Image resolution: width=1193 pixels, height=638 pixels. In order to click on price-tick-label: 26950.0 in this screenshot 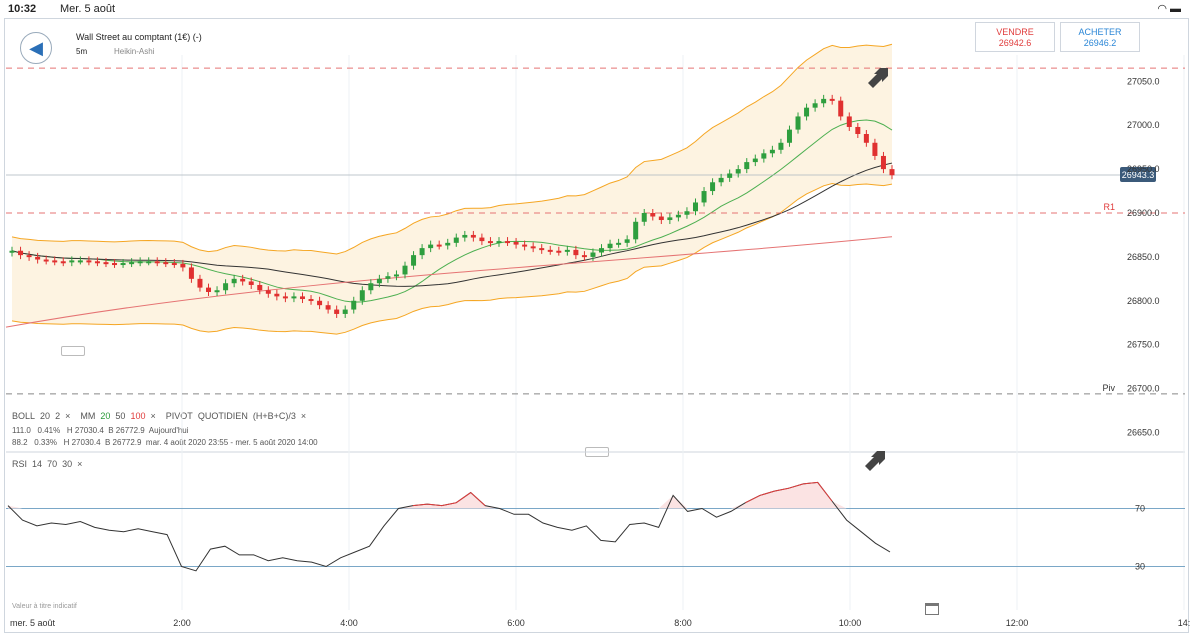, I will do `click(1143, 169)`.